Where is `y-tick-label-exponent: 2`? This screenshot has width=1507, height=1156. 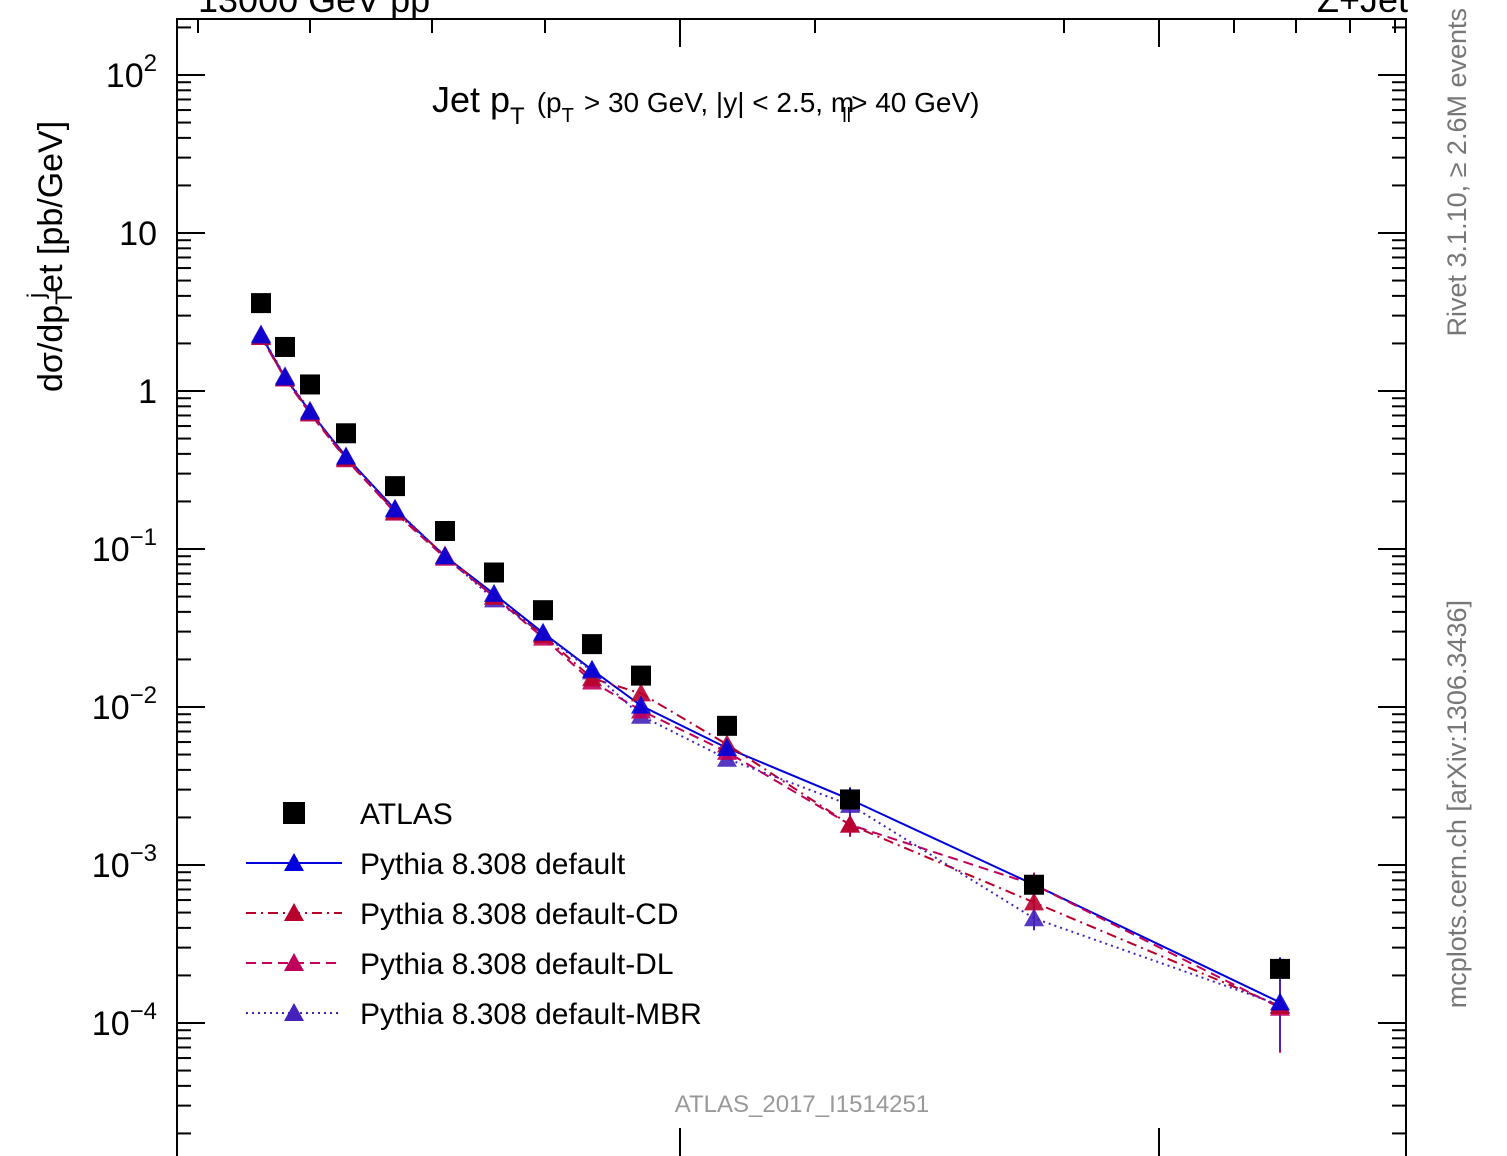
y-tick-label-exponent: 2 is located at coordinates (150, 63).